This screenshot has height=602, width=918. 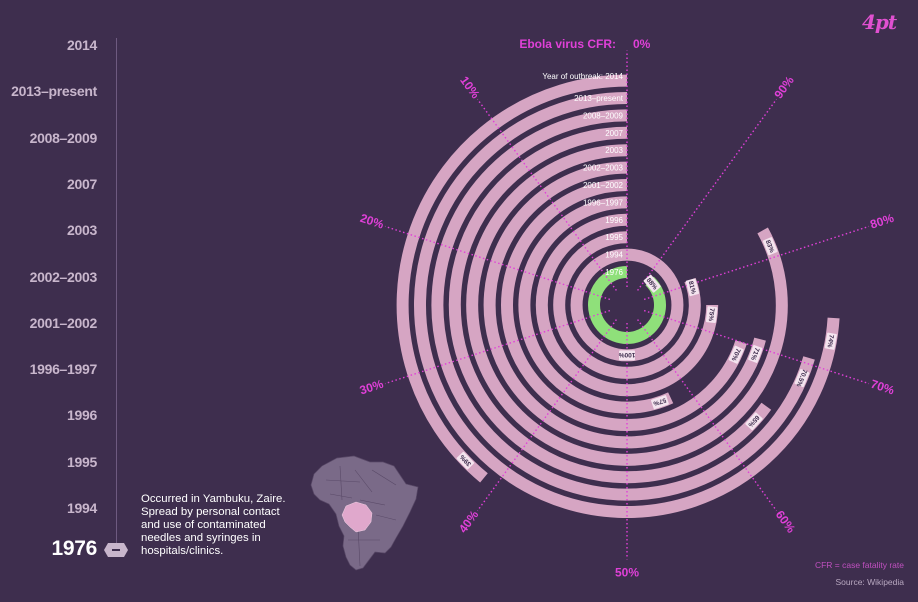 I want to click on value-label-1996-1997: 57%, so click(x=659, y=401).